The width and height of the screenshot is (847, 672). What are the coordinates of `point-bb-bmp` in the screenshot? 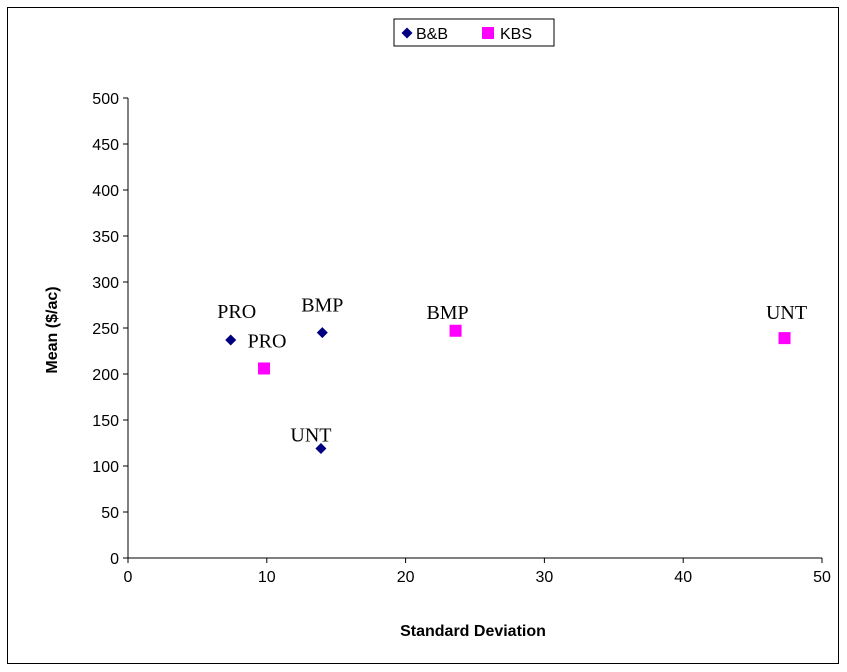 It's located at (322, 332).